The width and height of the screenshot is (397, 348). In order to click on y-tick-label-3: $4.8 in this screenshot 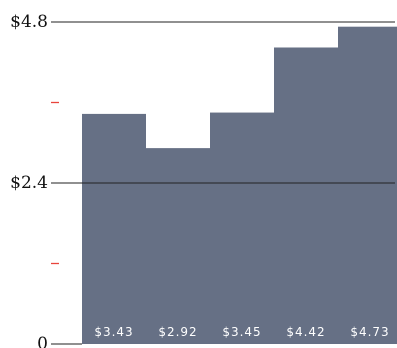, I will do `click(29, 22)`.